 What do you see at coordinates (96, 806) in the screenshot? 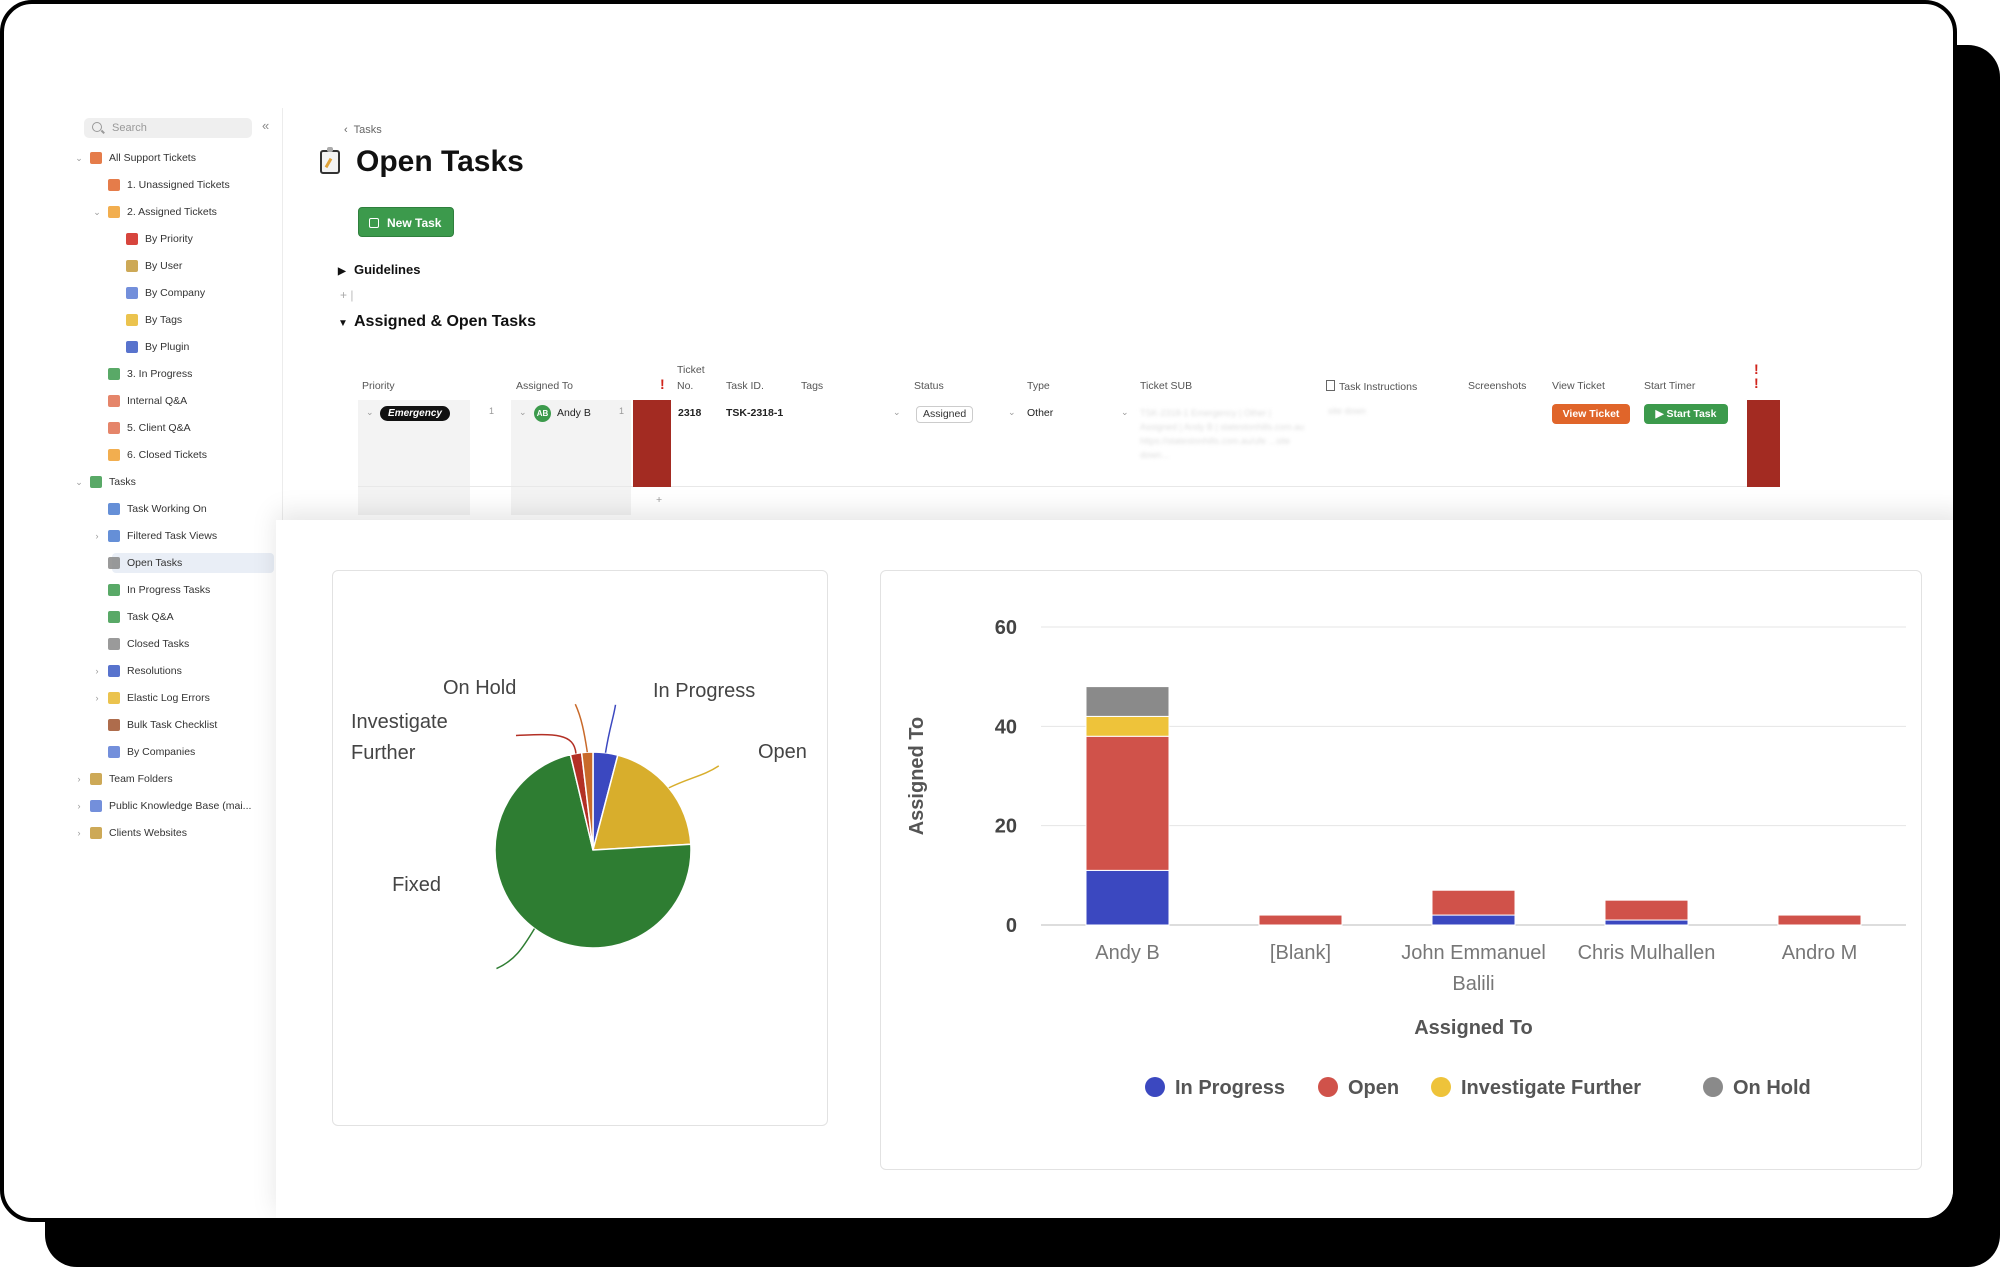
I see `knowledge-icon` at bounding box center [96, 806].